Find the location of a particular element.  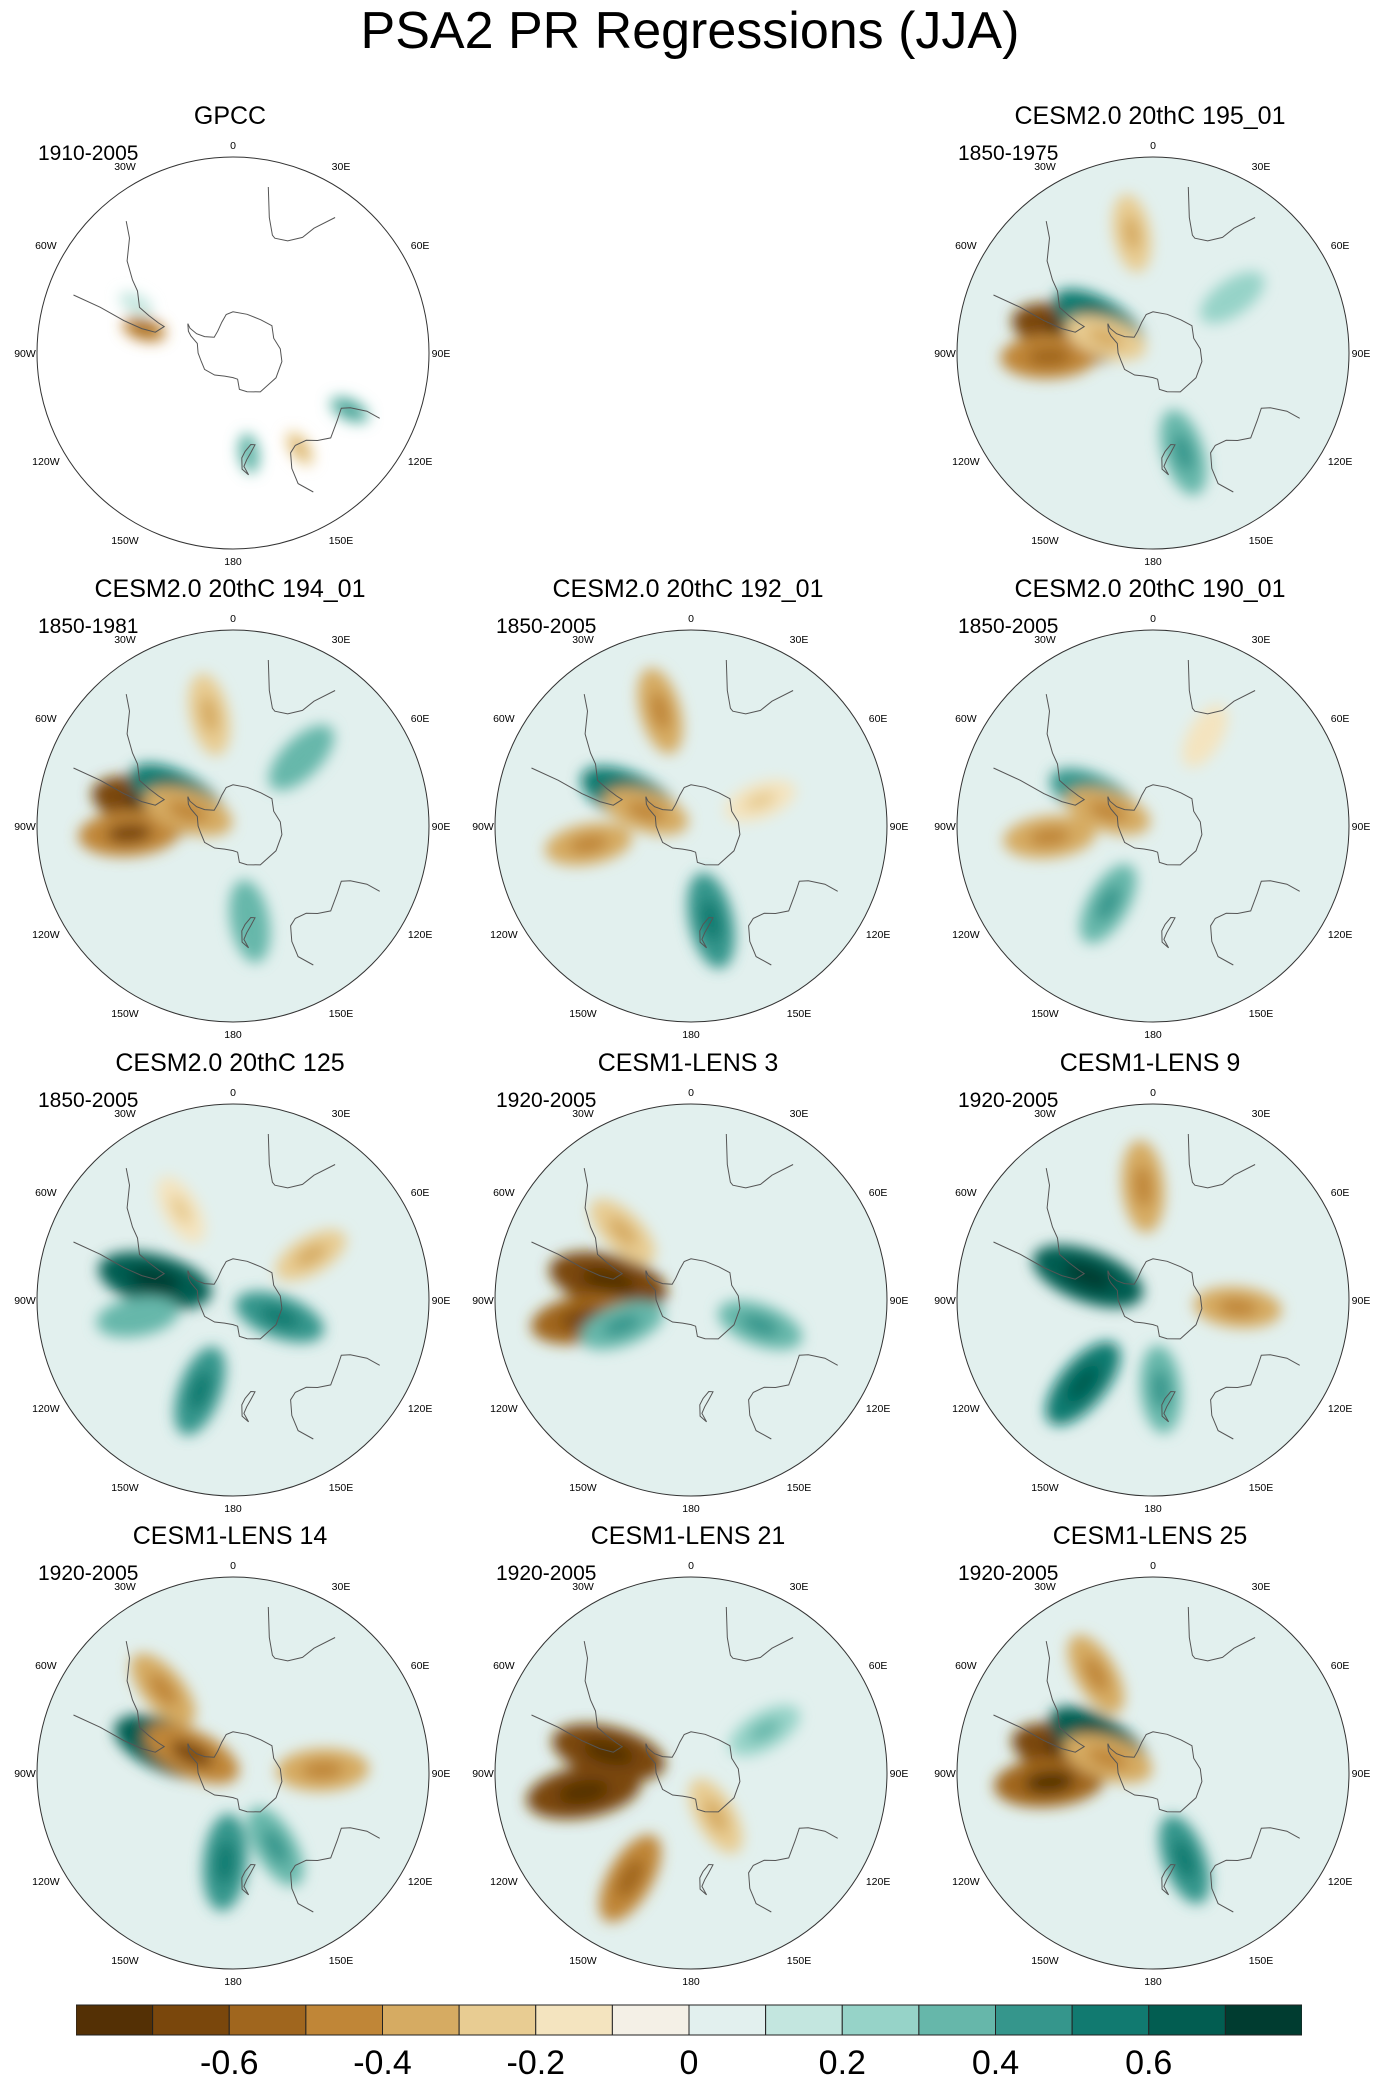

panel-period: 1850-1975 is located at coordinates (1008, 153).